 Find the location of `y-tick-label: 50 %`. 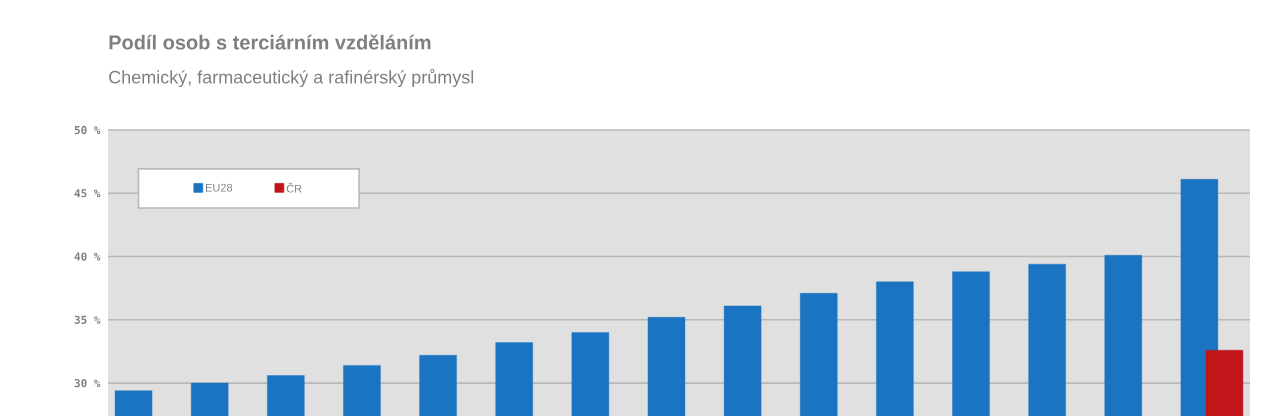

y-tick-label: 50 % is located at coordinates (87, 130).